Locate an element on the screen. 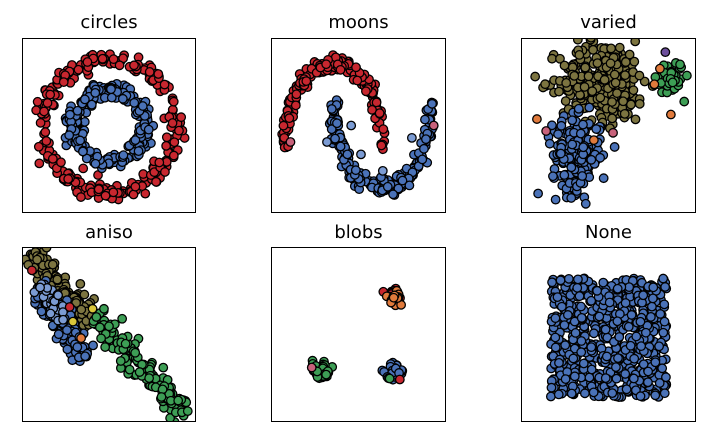 Image resolution: width=711 pixels, height=443 pixels. plot-area is located at coordinates (109, 125).